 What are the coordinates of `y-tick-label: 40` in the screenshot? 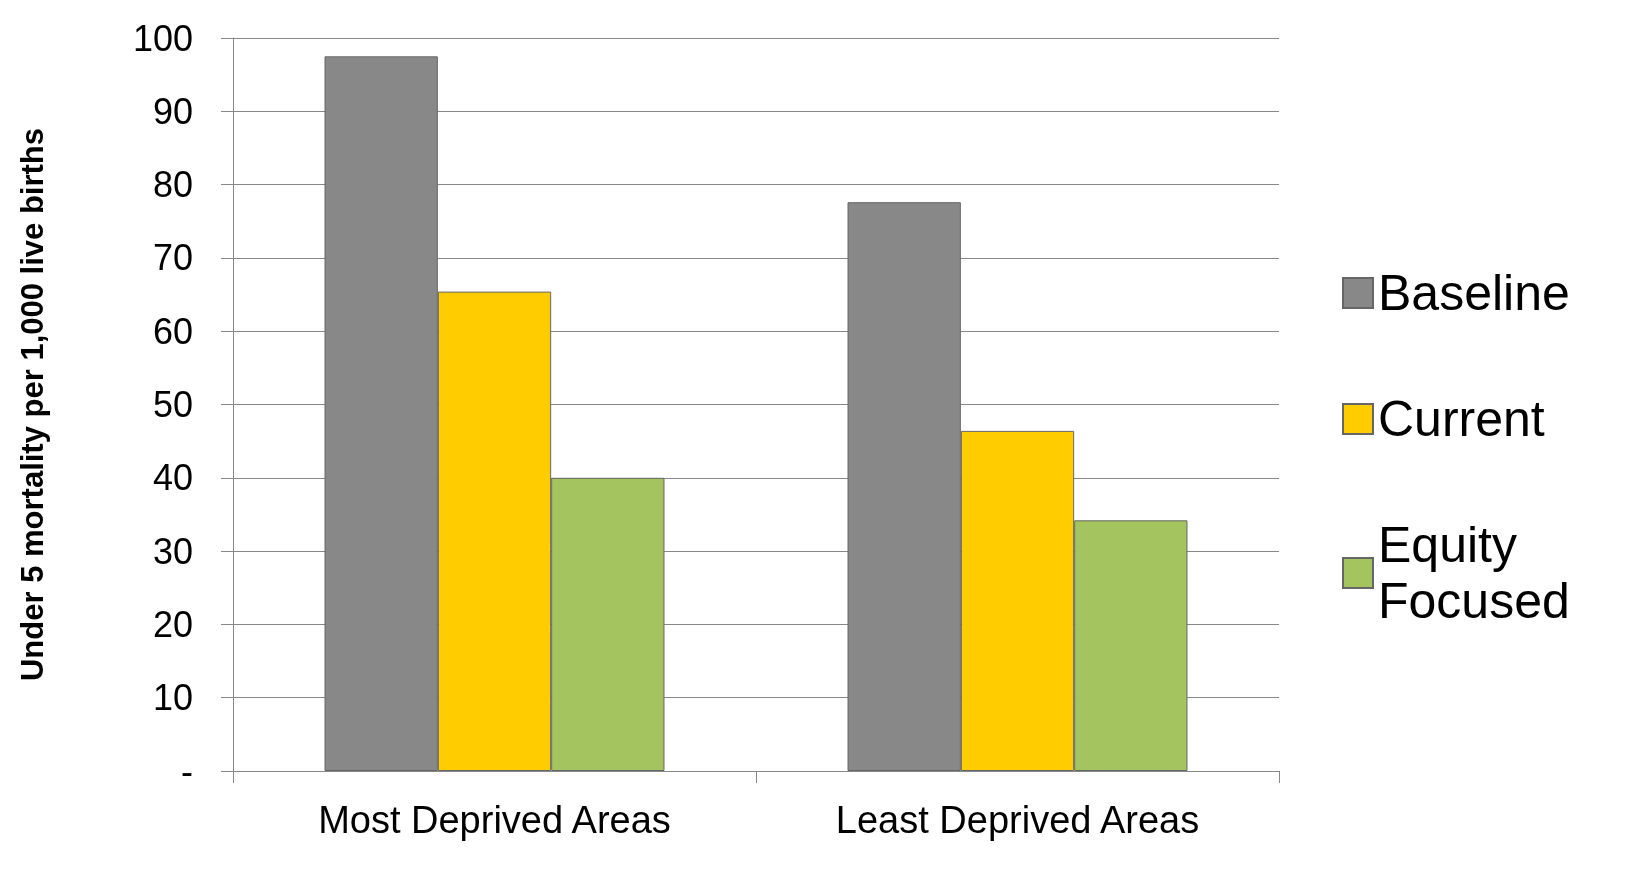 It's located at (172, 478).